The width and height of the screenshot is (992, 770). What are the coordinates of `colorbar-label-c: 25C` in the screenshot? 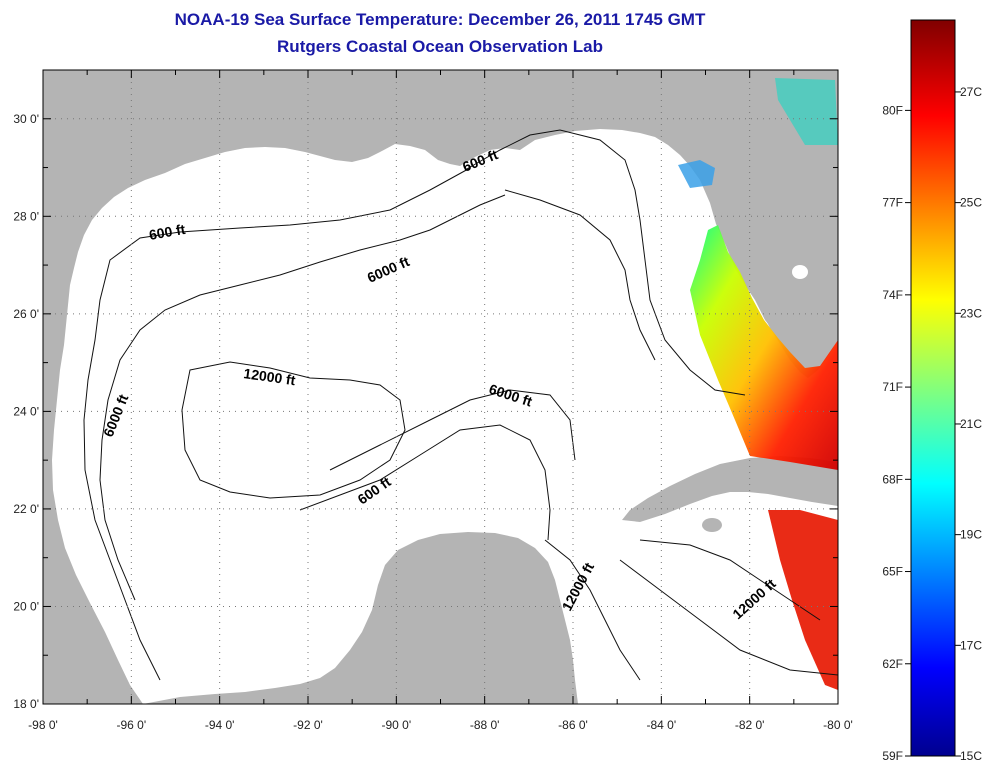 It's located at (971, 203).